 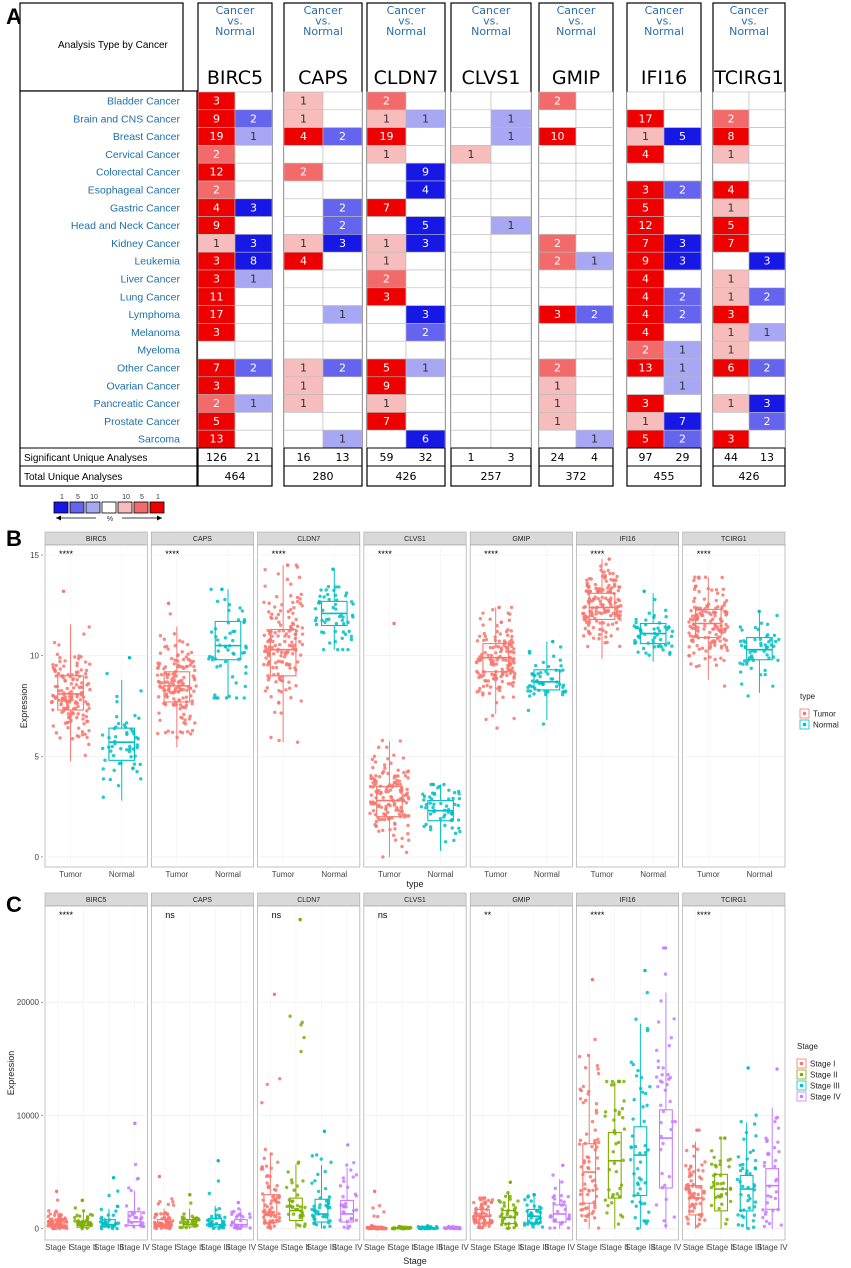 I want to click on cancer-label: Other Cancer, so click(x=149, y=369).